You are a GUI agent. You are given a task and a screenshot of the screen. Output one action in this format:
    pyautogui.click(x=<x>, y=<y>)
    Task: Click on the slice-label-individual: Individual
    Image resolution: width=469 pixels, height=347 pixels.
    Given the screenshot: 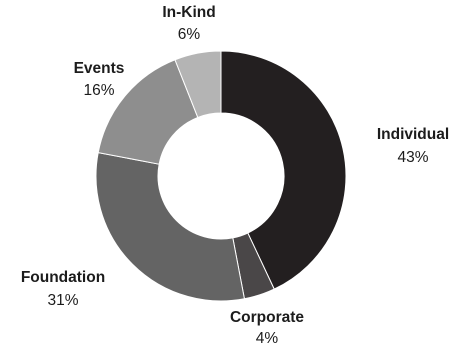 What is the action you would take?
    pyautogui.click(x=413, y=134)
    